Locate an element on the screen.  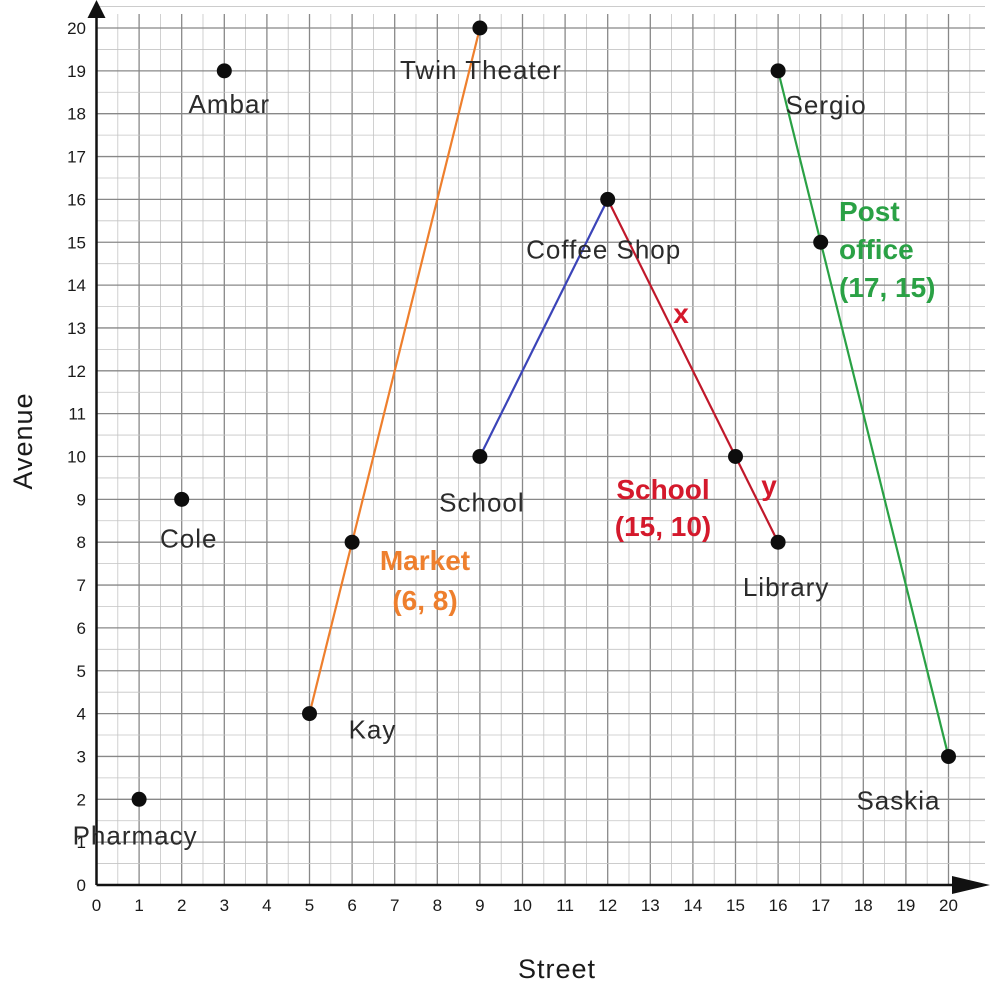
y-tick-label: 18 is located at coordinates (76, 114).